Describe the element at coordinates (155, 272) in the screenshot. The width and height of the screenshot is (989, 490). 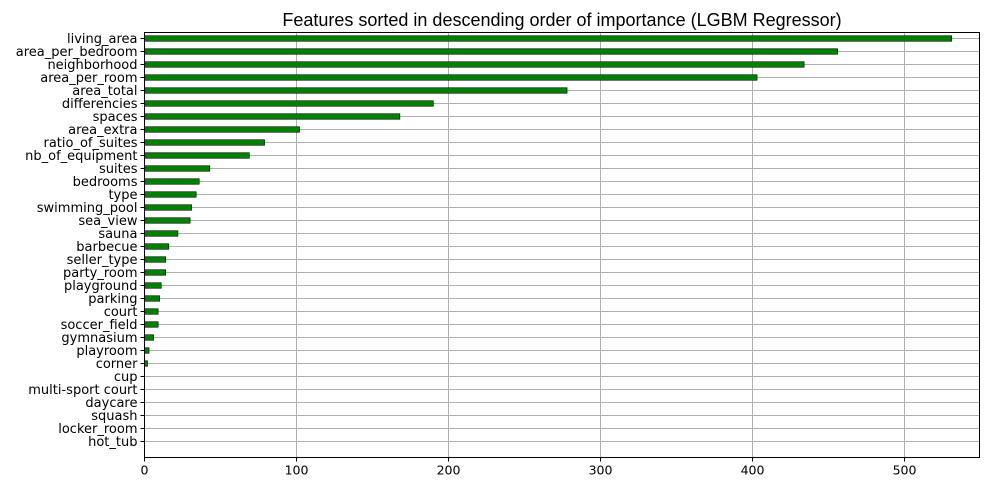
I see `bar-party-room` at that location.